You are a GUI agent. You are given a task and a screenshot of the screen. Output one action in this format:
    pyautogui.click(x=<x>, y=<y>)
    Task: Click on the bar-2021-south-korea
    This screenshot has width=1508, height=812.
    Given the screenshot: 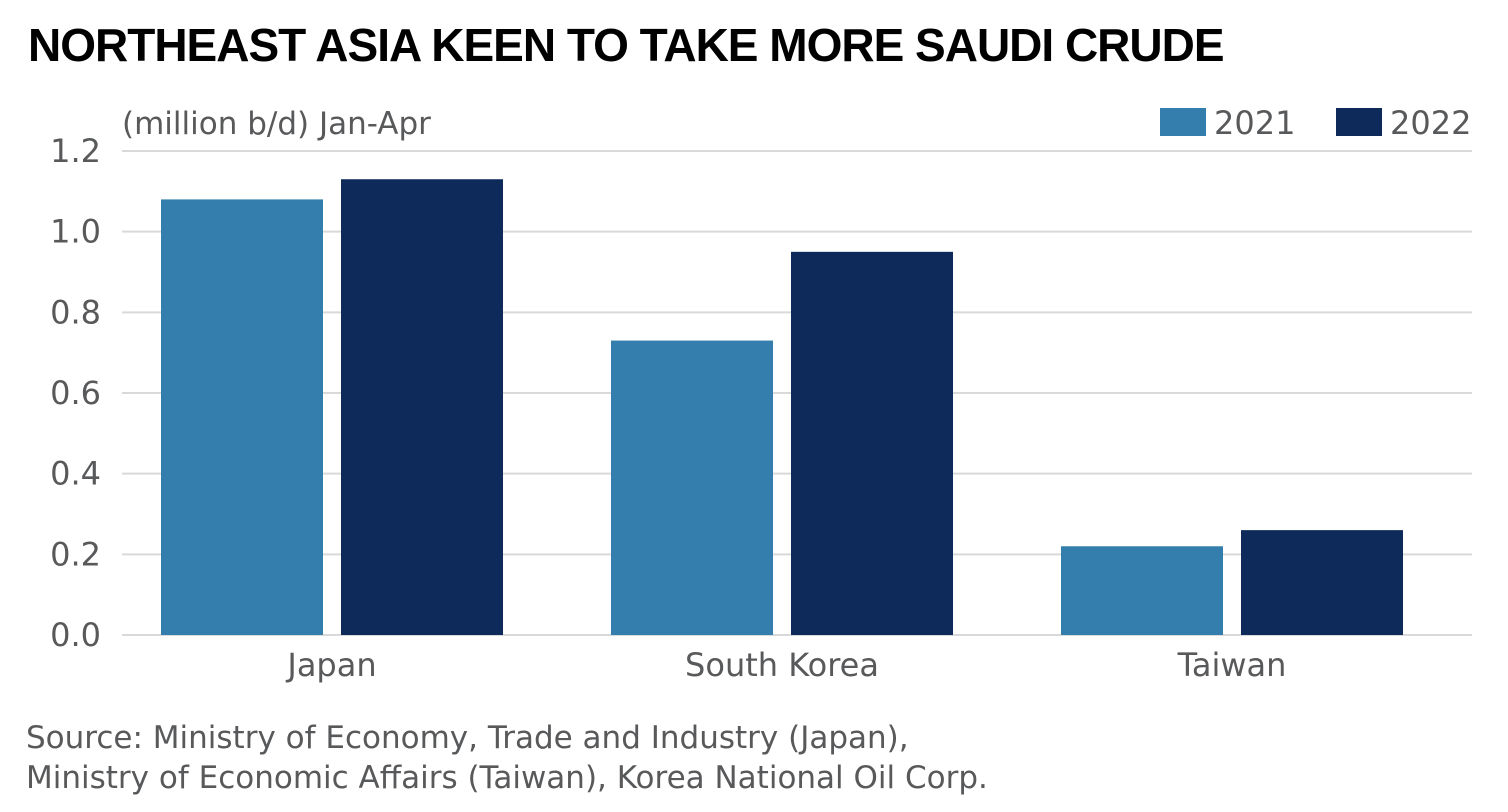 What is the action you would take?
    pyautogui.click(x=692, y=487)
    